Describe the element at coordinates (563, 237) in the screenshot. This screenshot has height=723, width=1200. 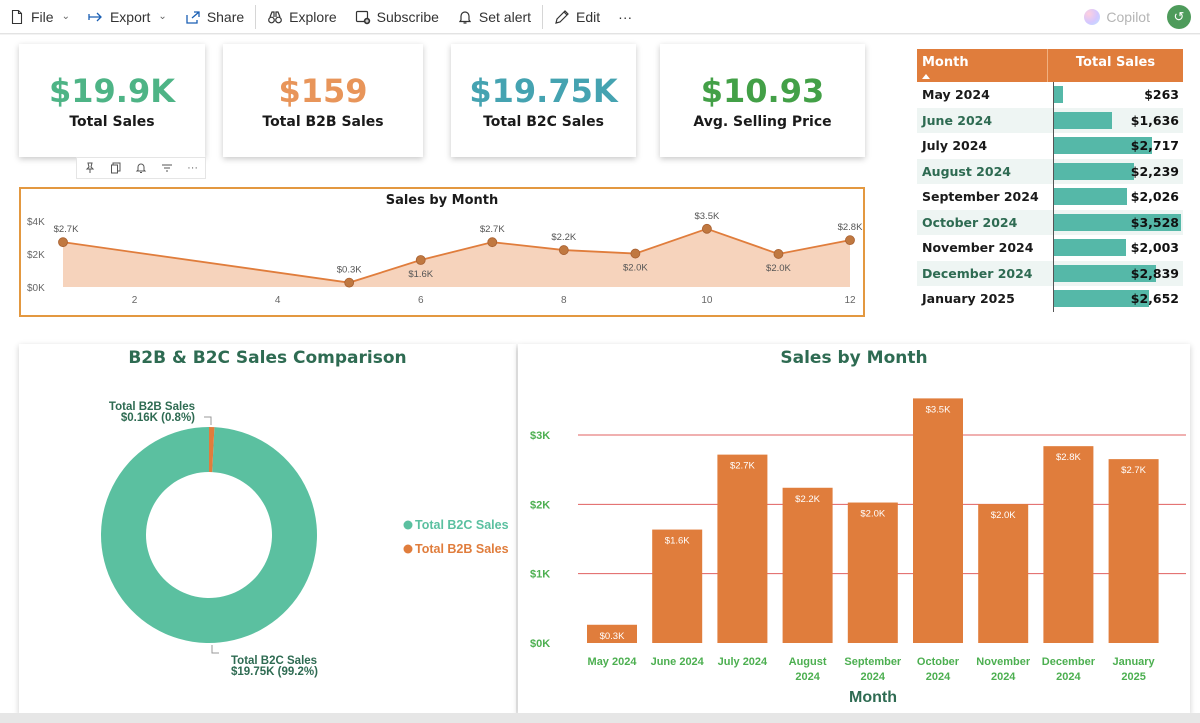
I see `data-label: $2.2K` at that location.